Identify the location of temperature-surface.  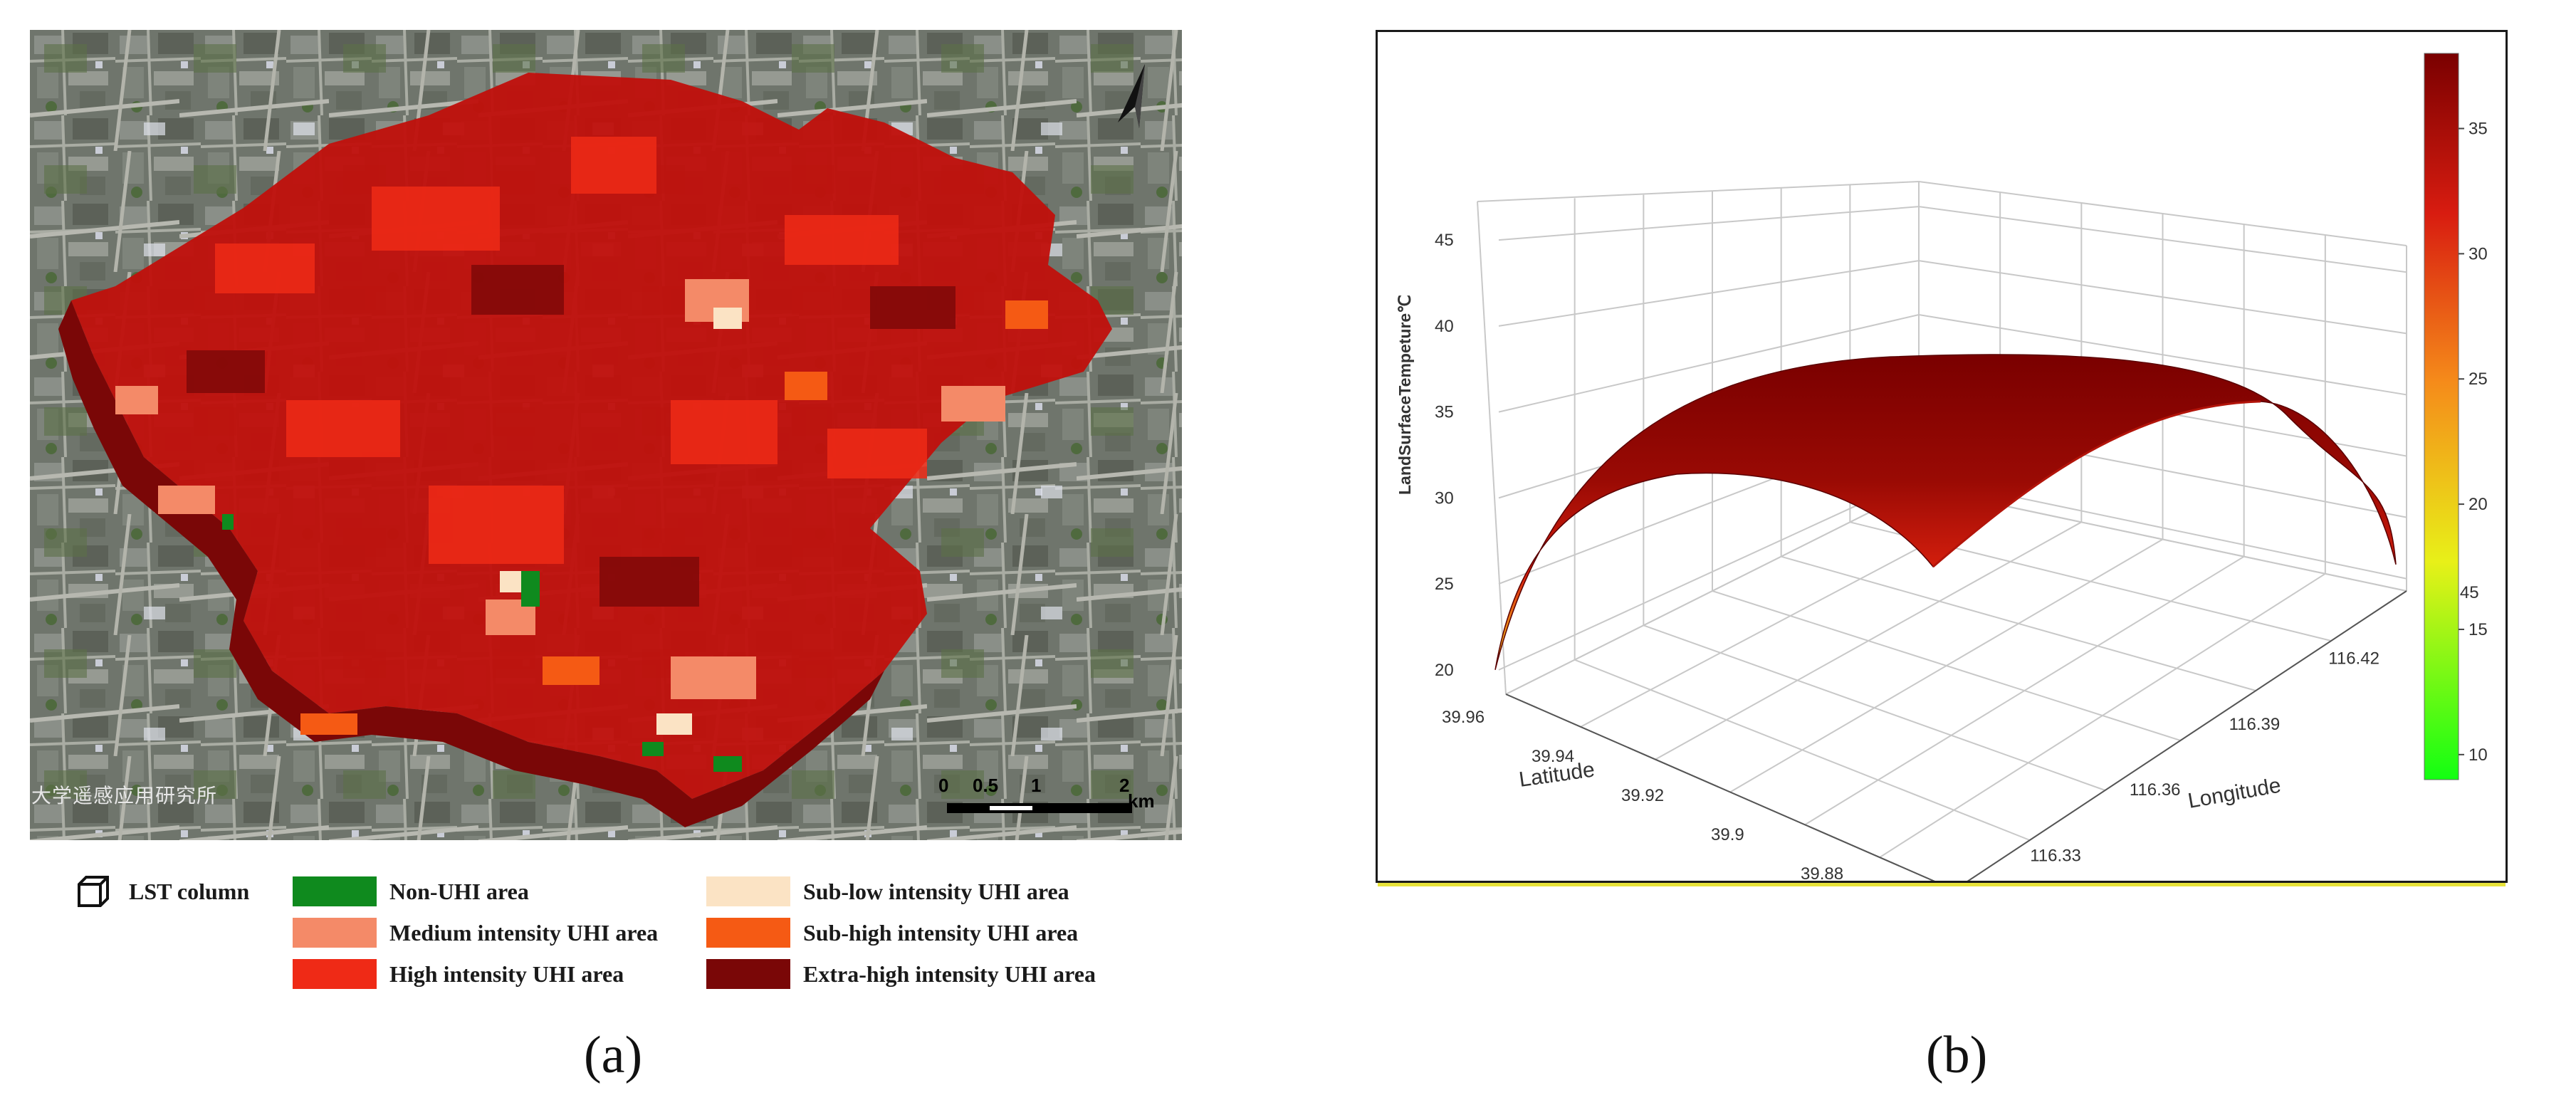
(1945, 513).